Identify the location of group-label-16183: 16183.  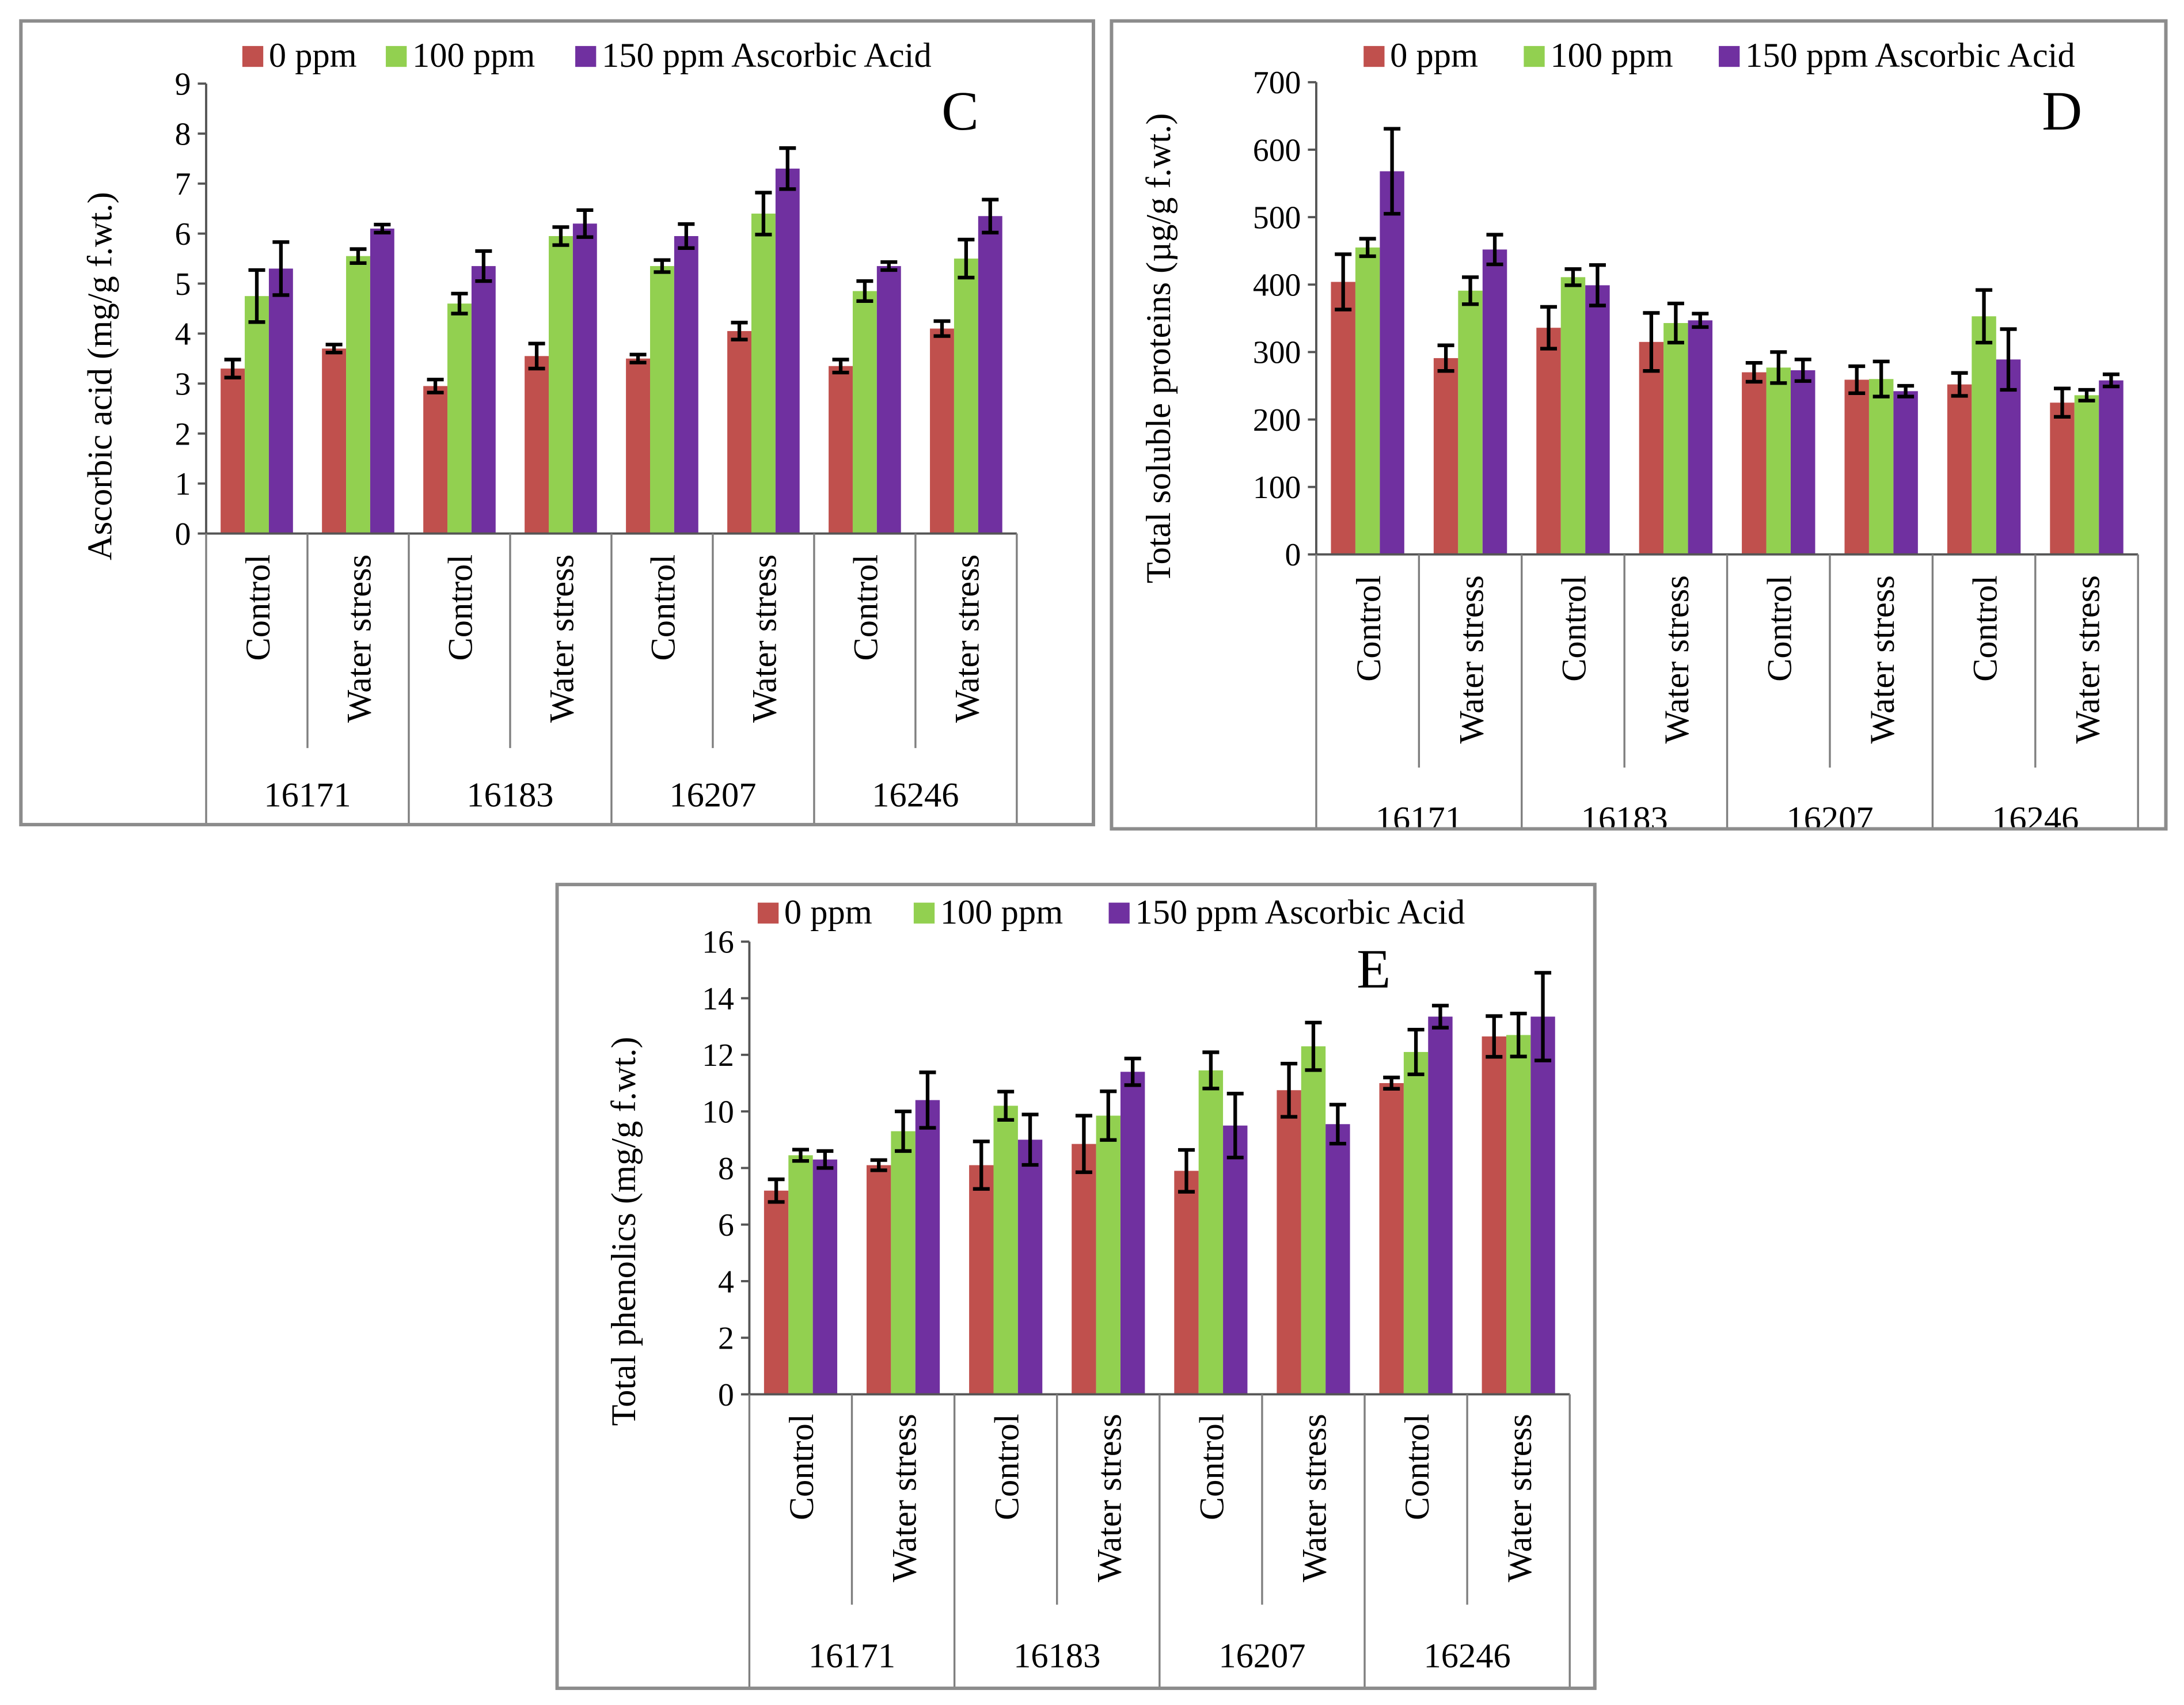
(509, 795).